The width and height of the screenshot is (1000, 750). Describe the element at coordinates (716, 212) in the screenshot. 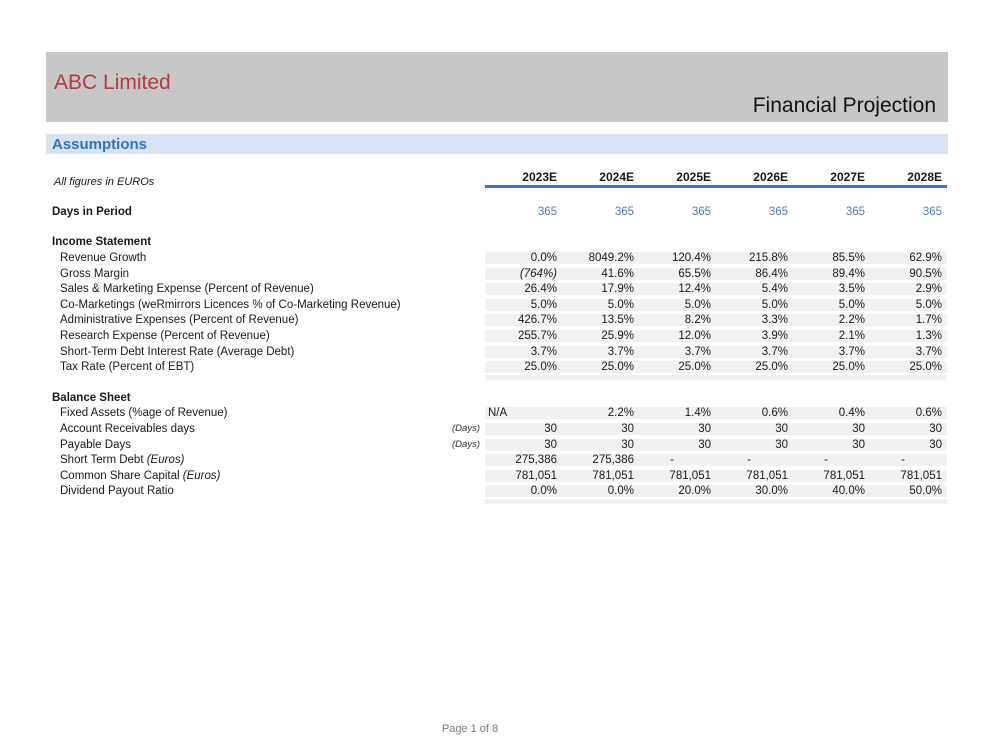

I see `days-in-period-values: 365 365 365 365 365 365` at that location.